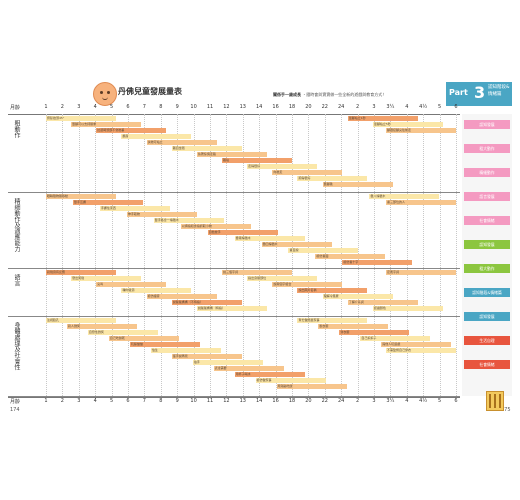 This screenshot has width=520, height=500. Describe the element at coordinates (107, 202) in the screenshot. I see `milestone-bar: 雙手互握` at that location.